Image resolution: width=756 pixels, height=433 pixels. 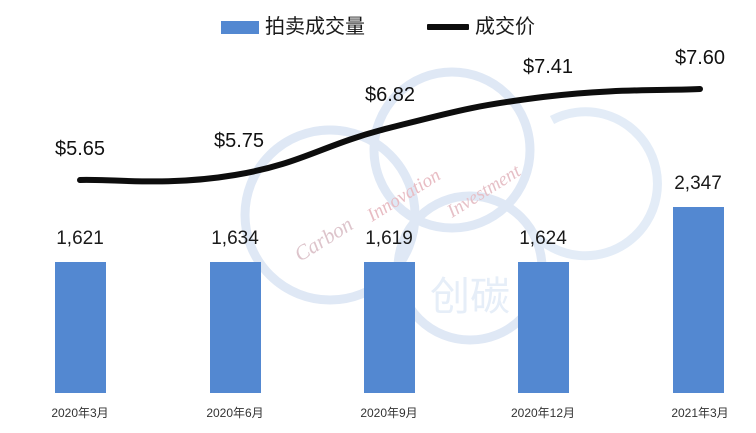 I want to click on category-label-3: 2020年9月, so click(x=389, y=413).